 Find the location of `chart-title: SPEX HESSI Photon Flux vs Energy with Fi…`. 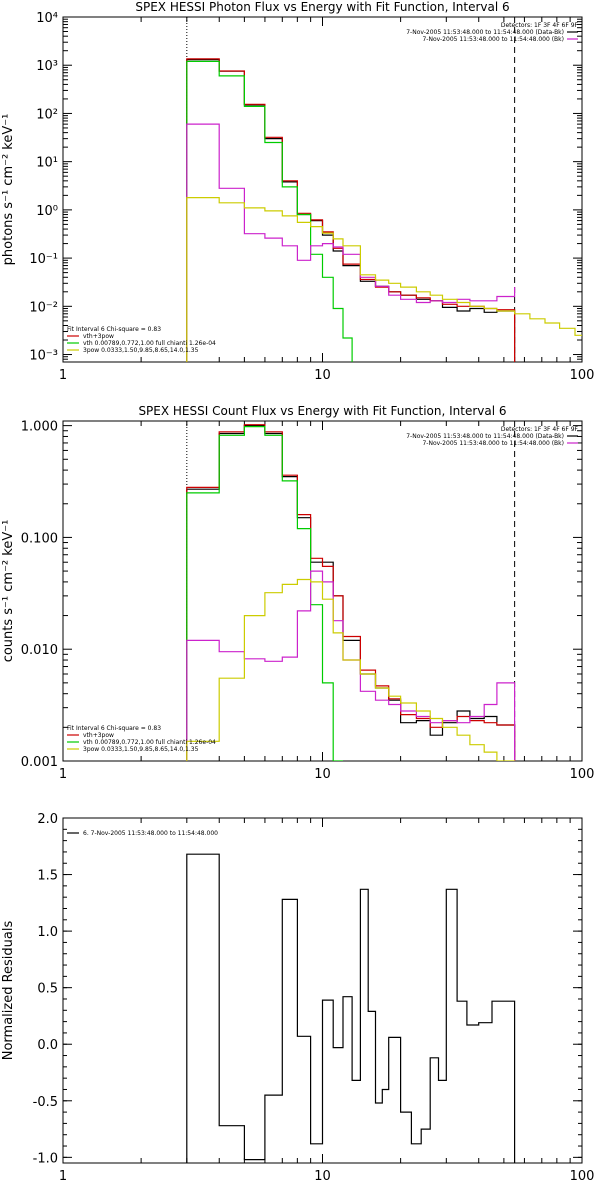

chart-title: SPEX HESSI Photon Flux vs Energy with Fi… is located at coordinates (322, 7).